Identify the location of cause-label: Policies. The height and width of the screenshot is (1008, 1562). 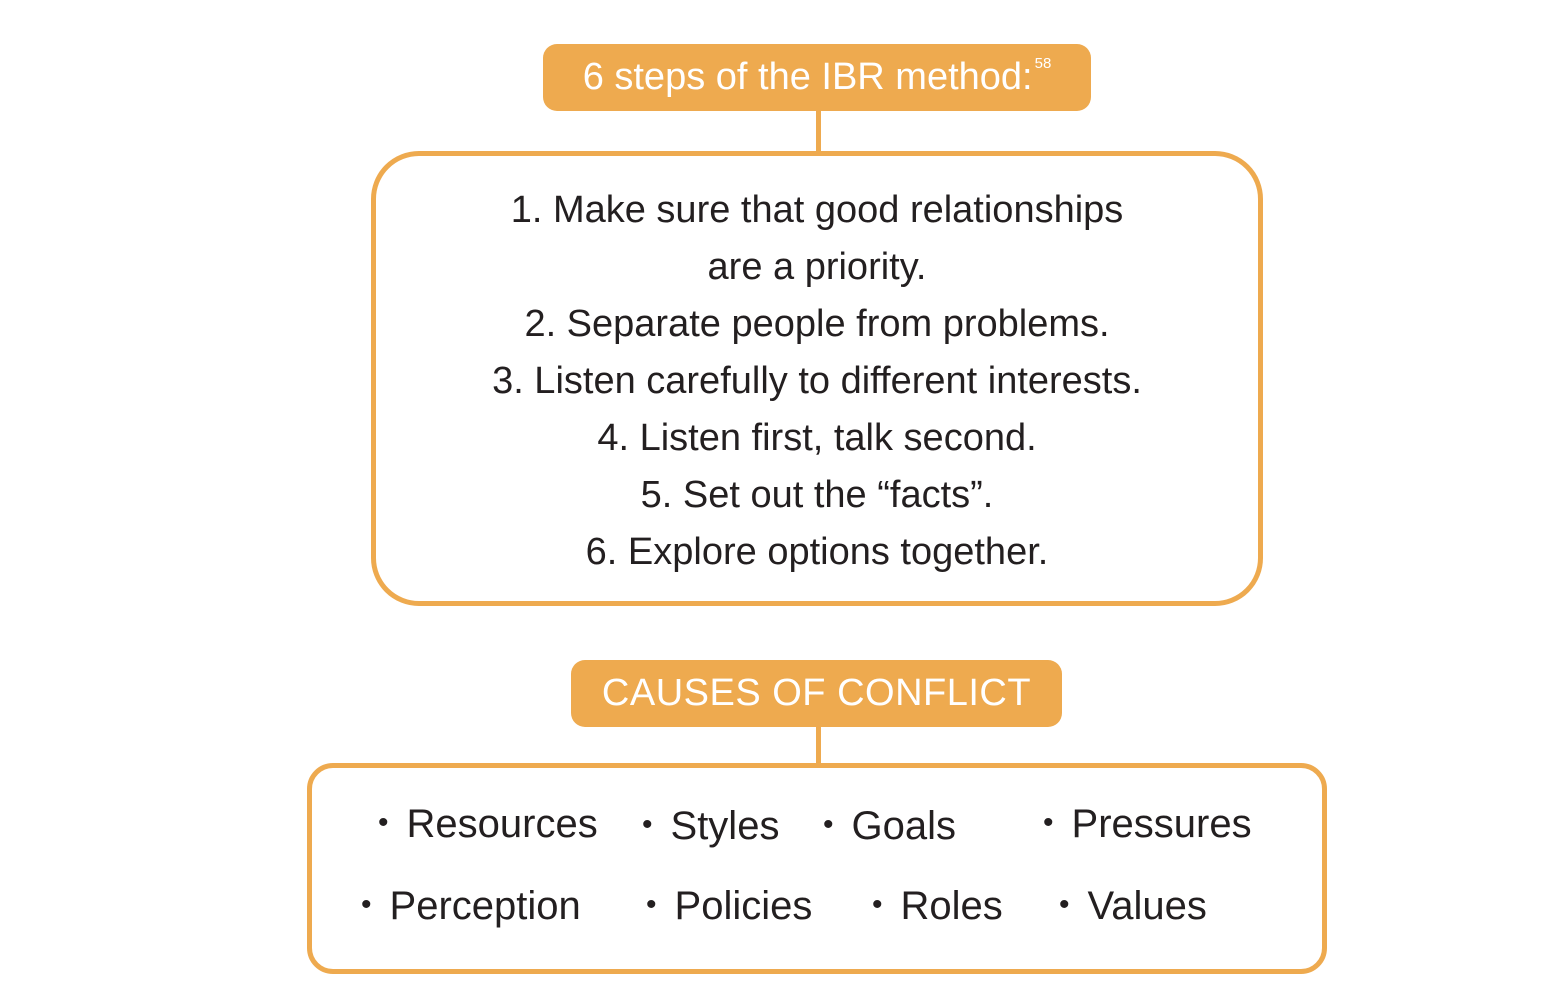
(743, 906).